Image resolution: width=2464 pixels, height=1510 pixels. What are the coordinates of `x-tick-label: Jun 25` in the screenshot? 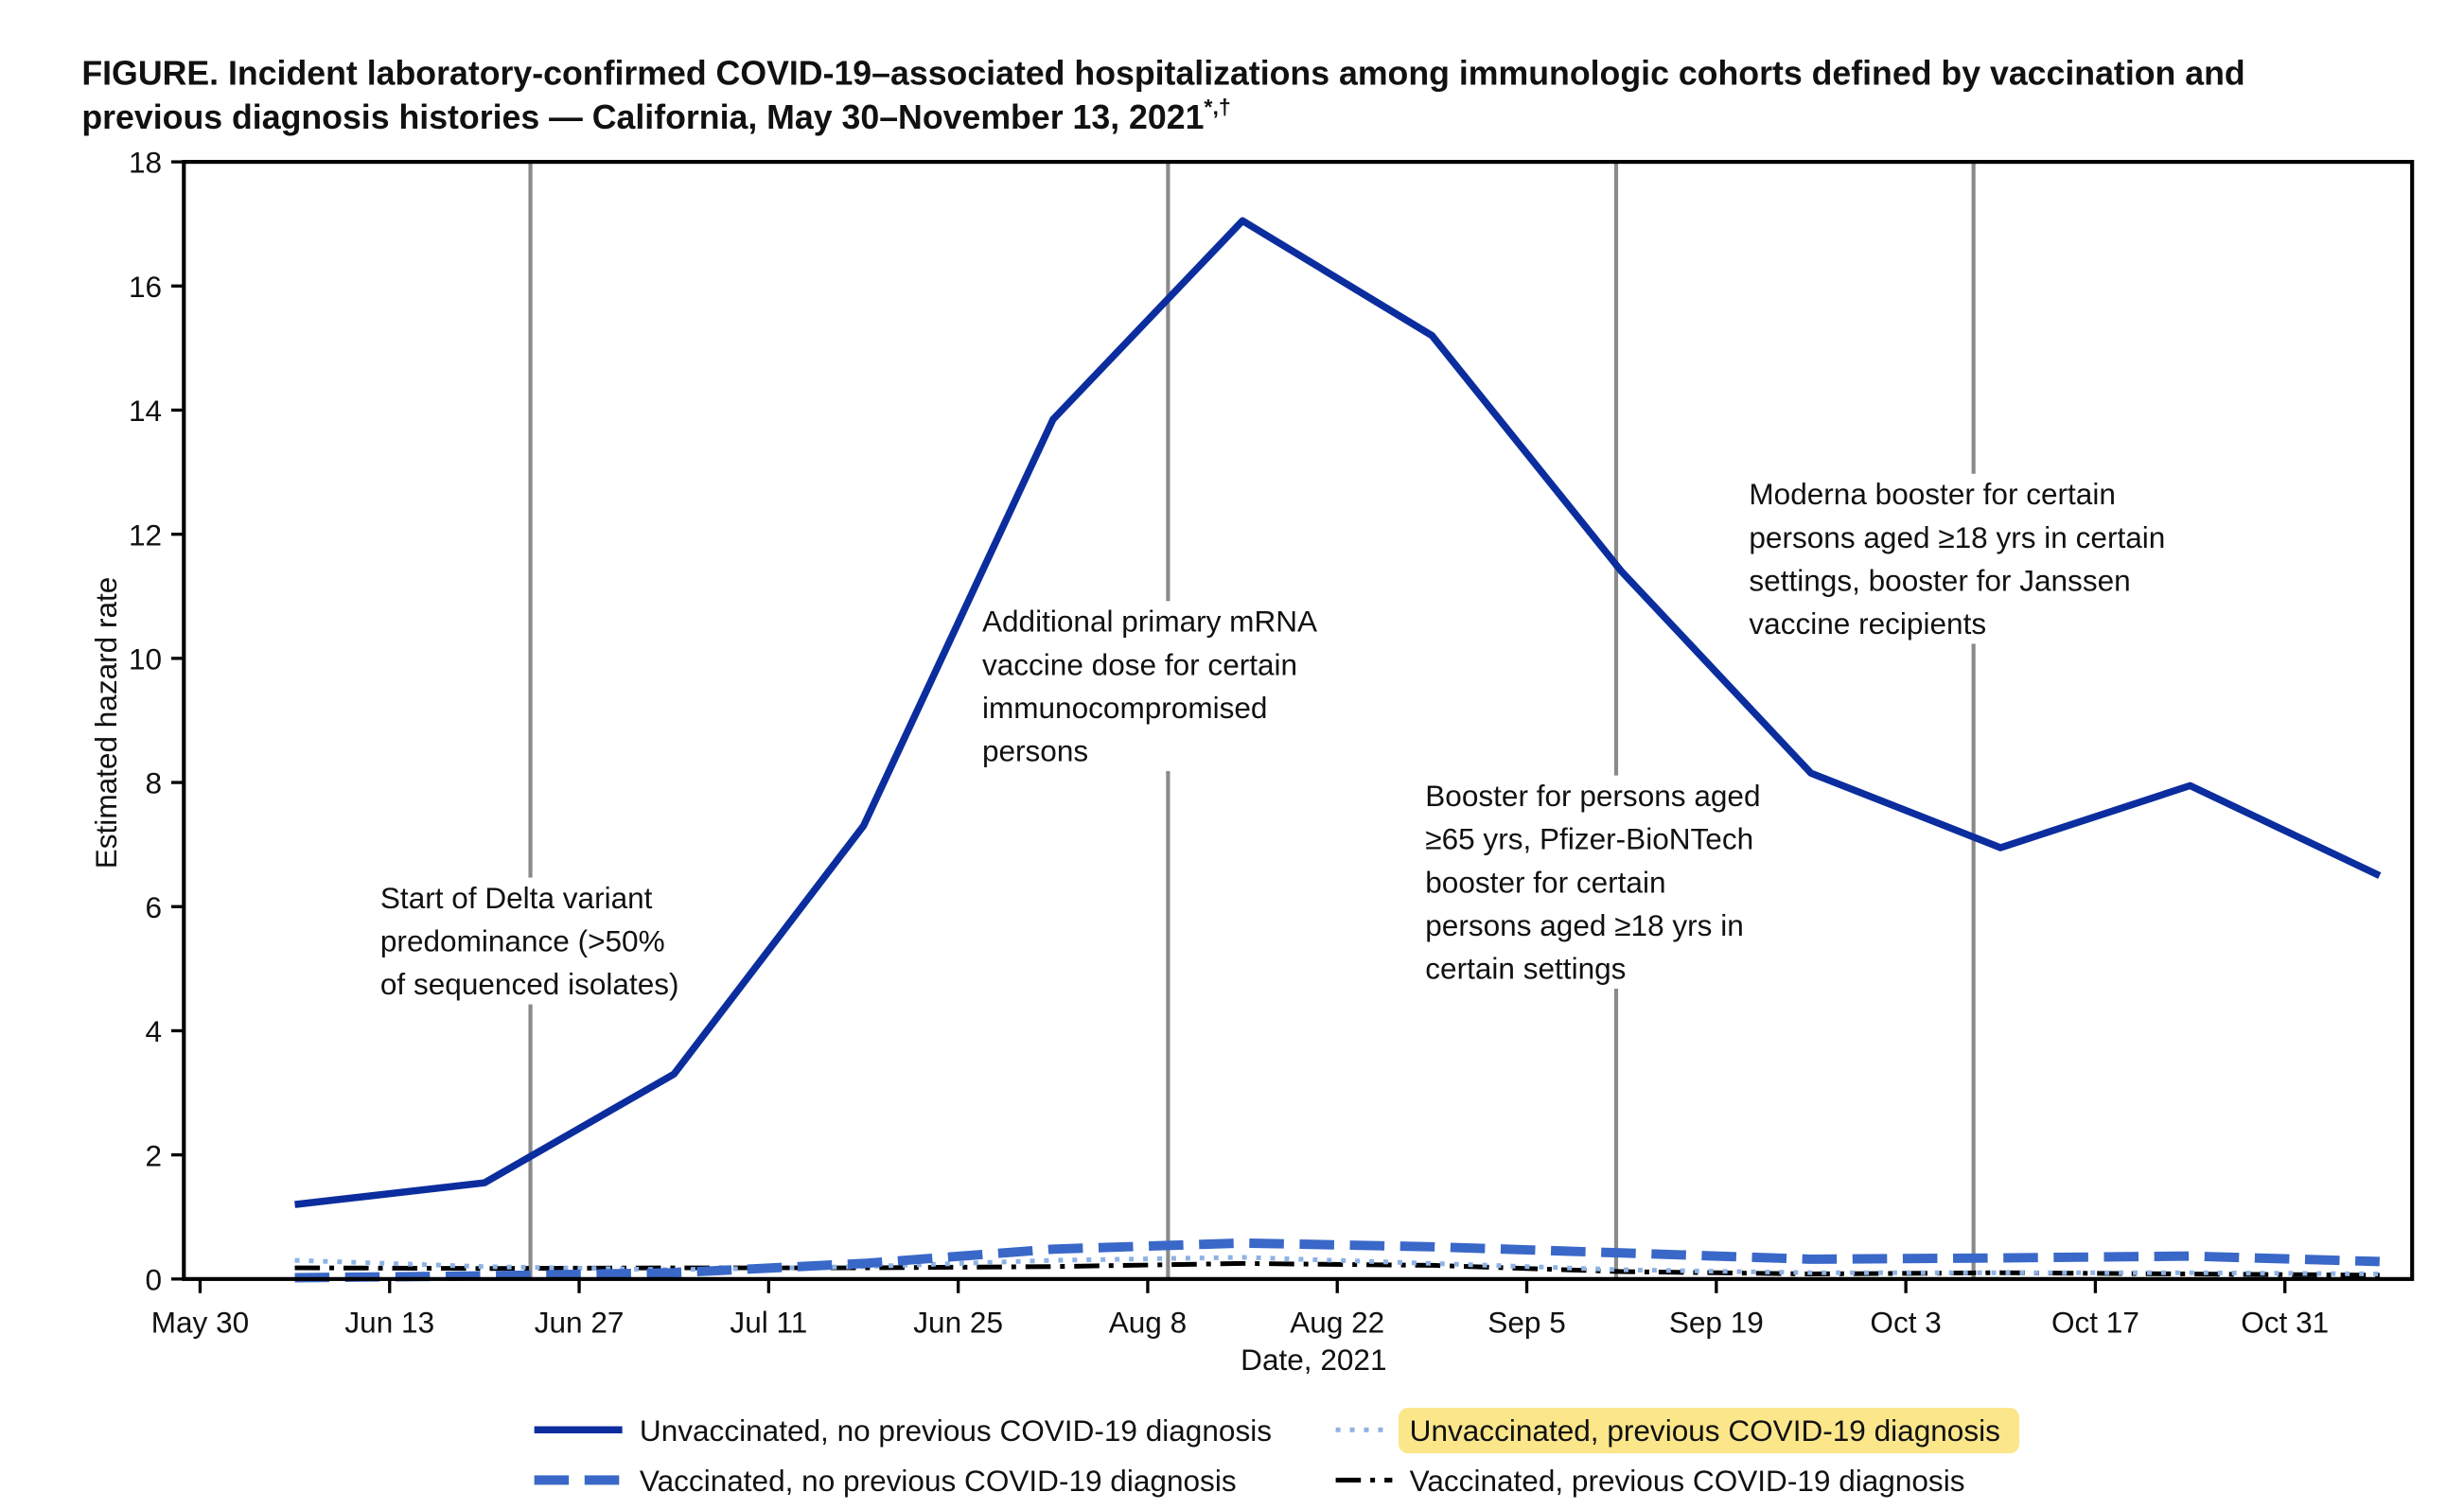 It's located at (958, 1322).